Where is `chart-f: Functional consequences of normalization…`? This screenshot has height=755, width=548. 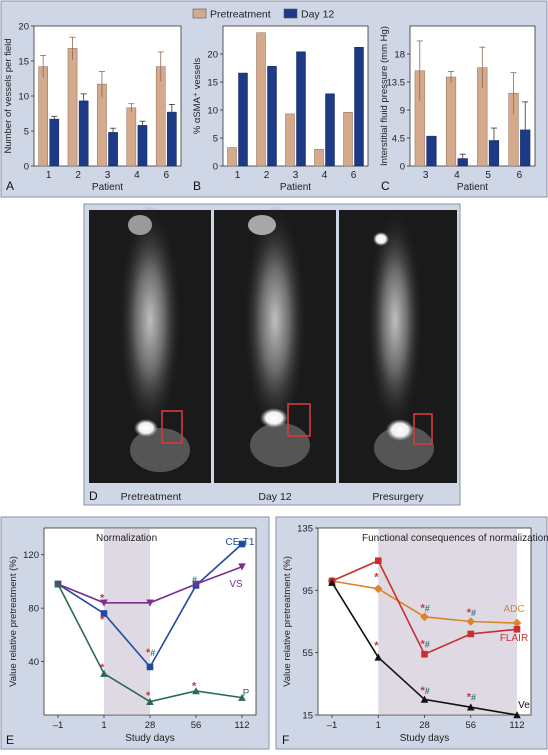 chart-f: Functional consequences of normalization… is located at coordinates (415, 634).